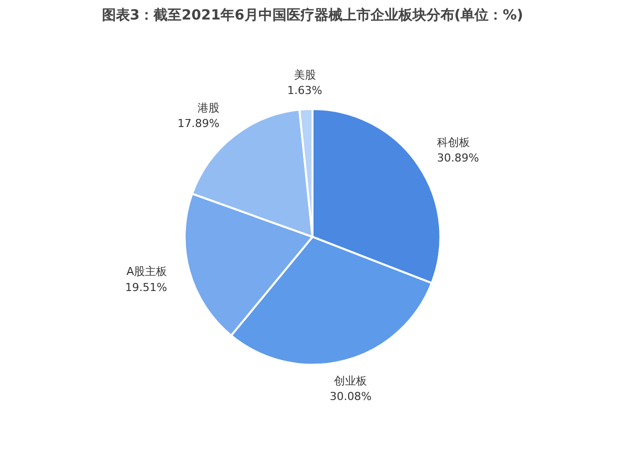 This screenshot has width=624, height=450. What do you see at coordinates (147, 271) in the screenshot?
I see `slice-label: A股主板` at bounding box center [147, 271].